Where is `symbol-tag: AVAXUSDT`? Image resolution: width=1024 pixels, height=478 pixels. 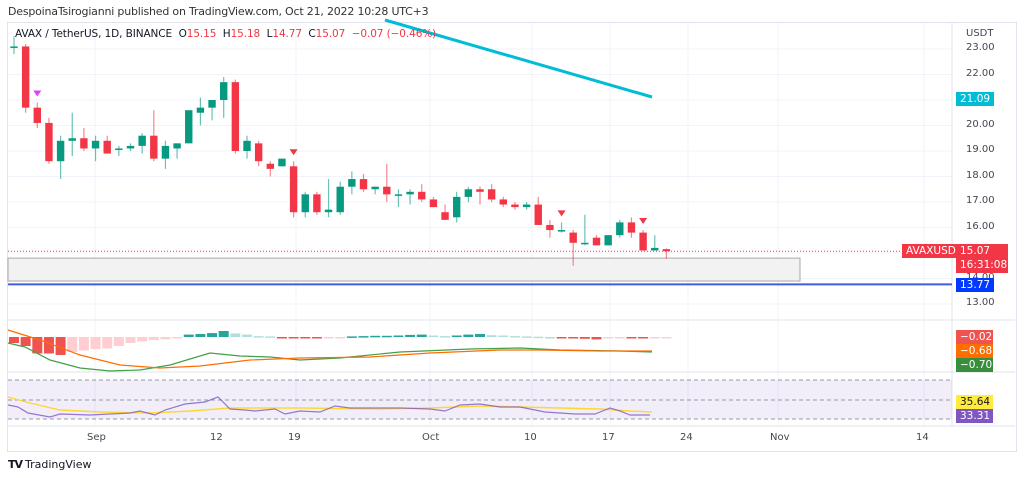
symbol-tag: AVAXUSDT is located at coordinates (934, 251).